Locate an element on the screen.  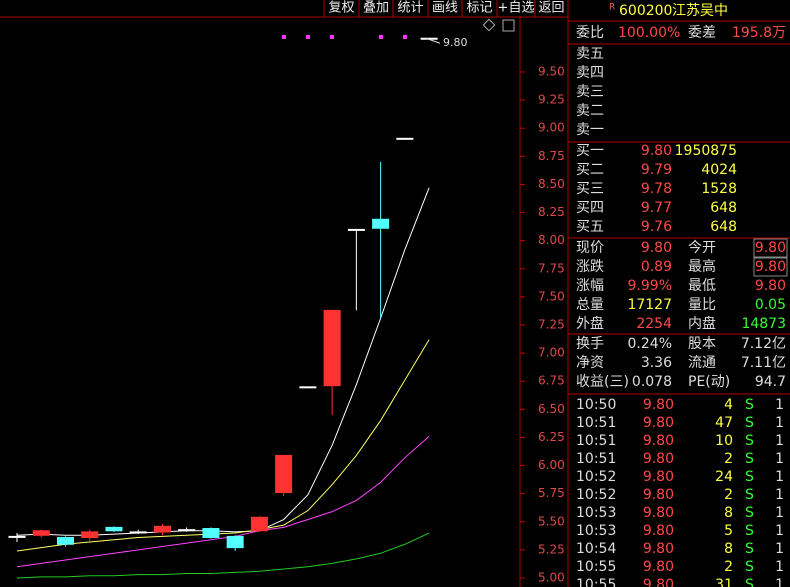
quote-text: 1528 is located at coordinates (719, 189).